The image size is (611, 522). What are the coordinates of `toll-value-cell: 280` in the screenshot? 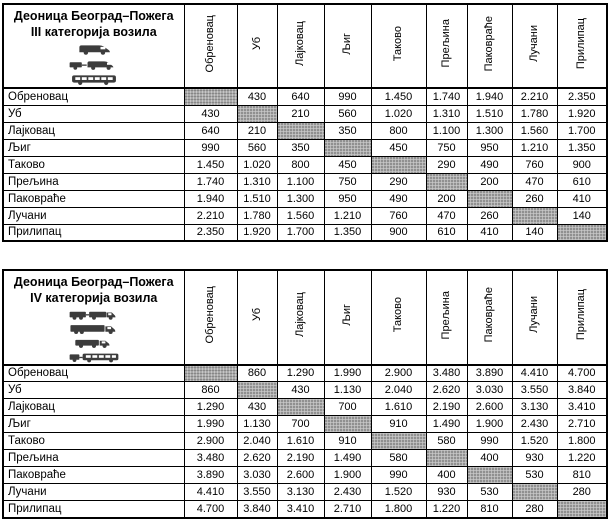 It's located at (582, 492).